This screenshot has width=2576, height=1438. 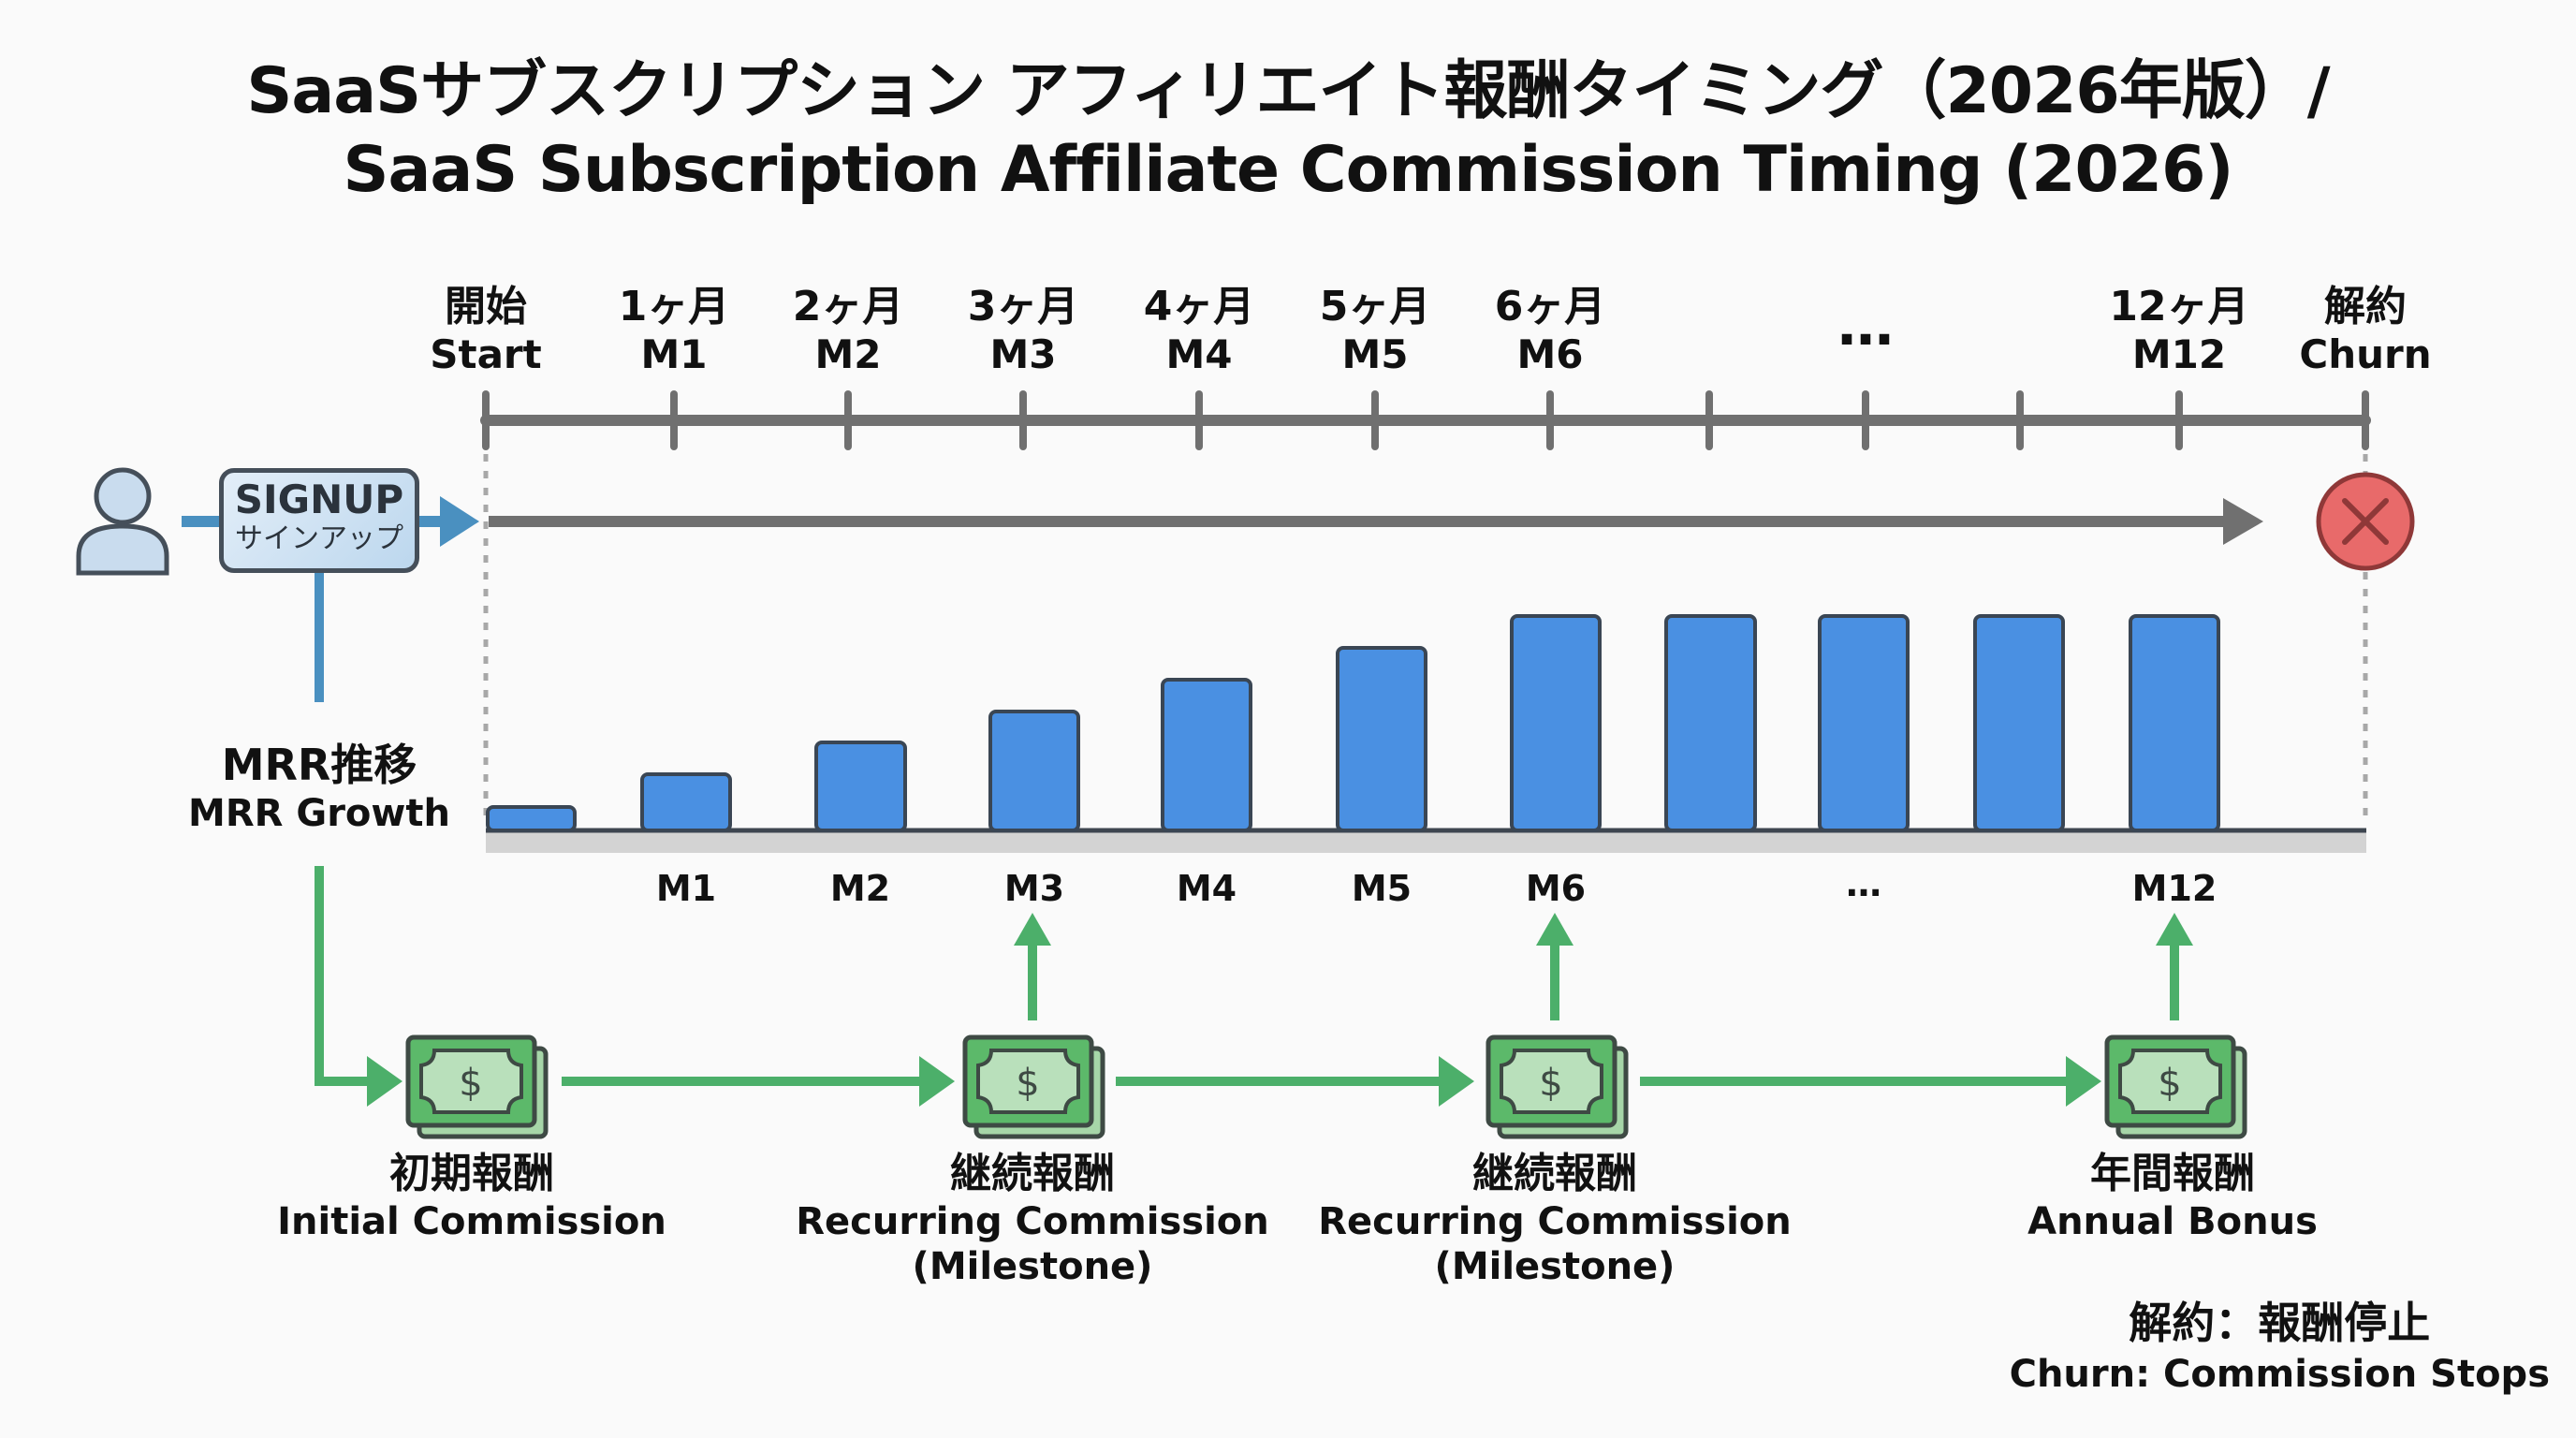 I want to click on churn-x-icon, so click(x=2365, y=521).